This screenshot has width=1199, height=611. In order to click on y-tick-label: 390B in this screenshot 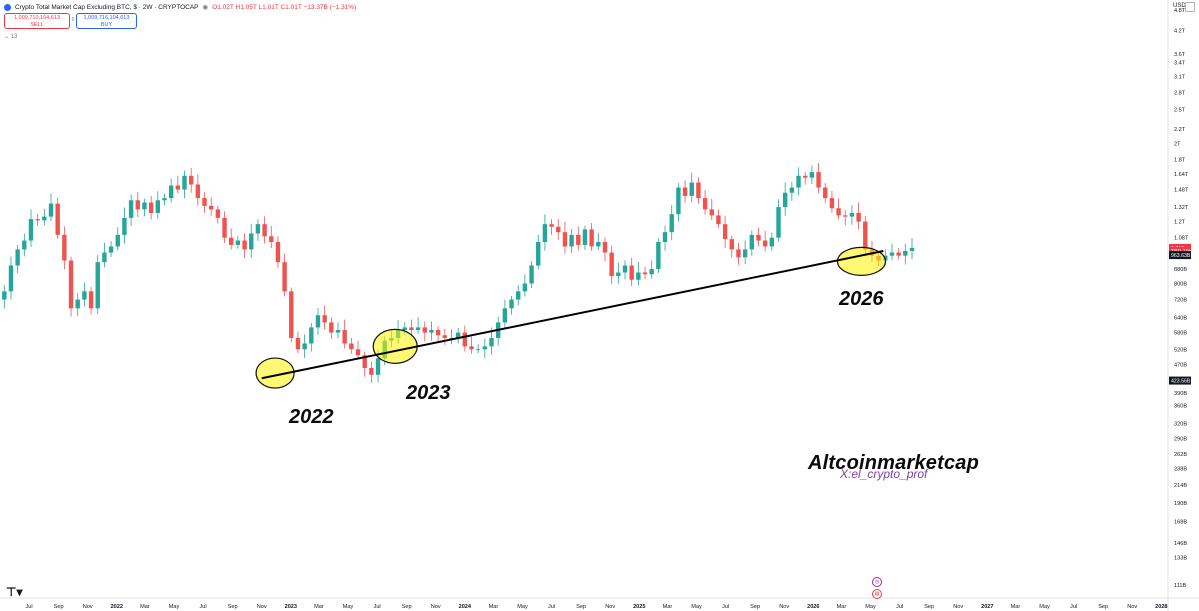, I will do `click(1180, 394)`.